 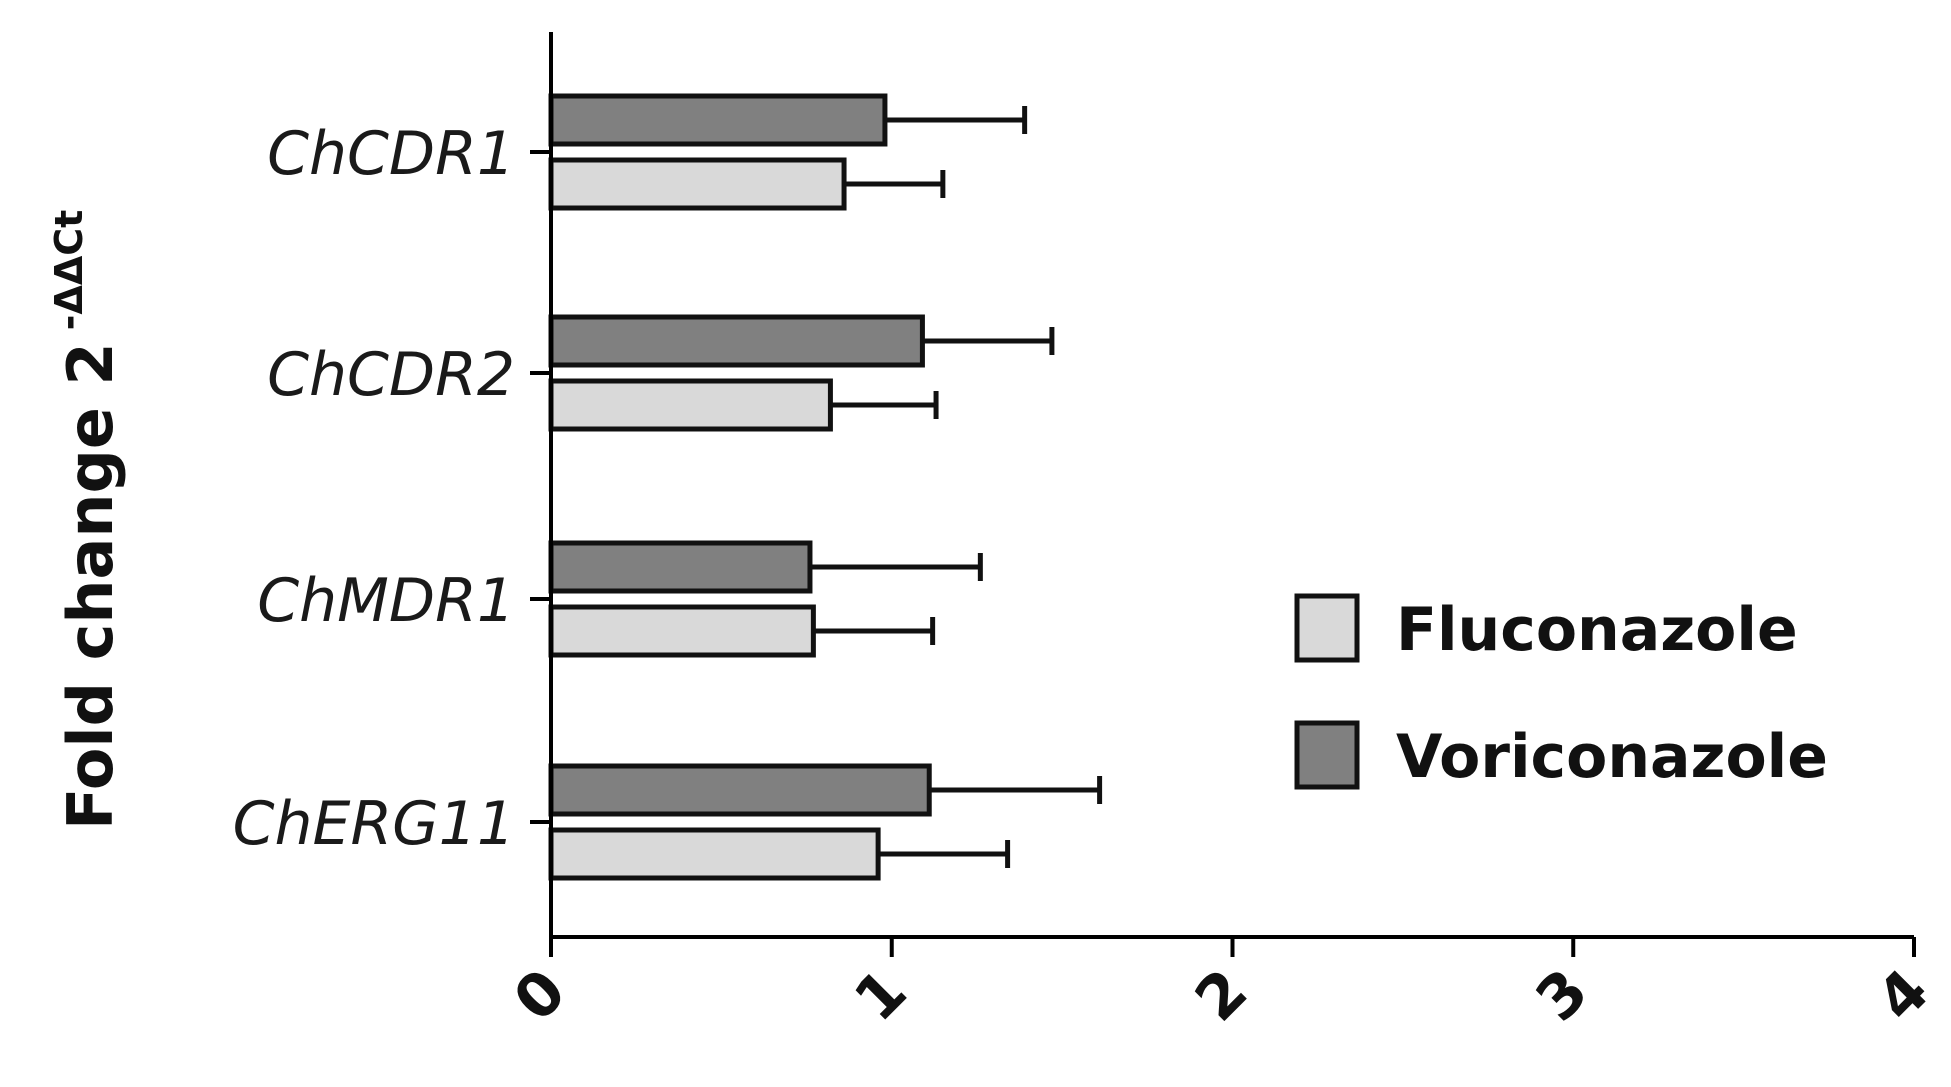 I want to click on x-tick-label: 1, so click(x=880, y=995).